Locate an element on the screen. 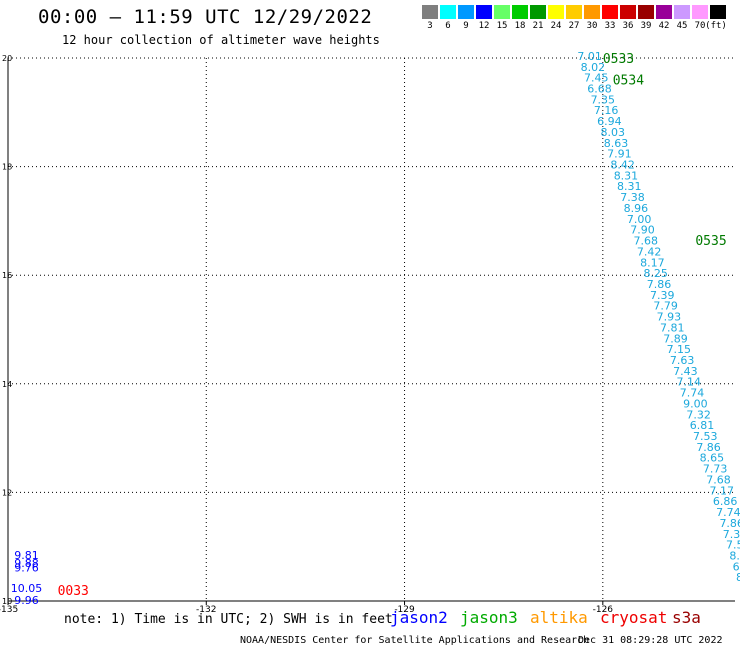 The width and height of the screenshot is (740, 650). wave-height-value-jason2: 9.96 is located at coordinates (26, 600).